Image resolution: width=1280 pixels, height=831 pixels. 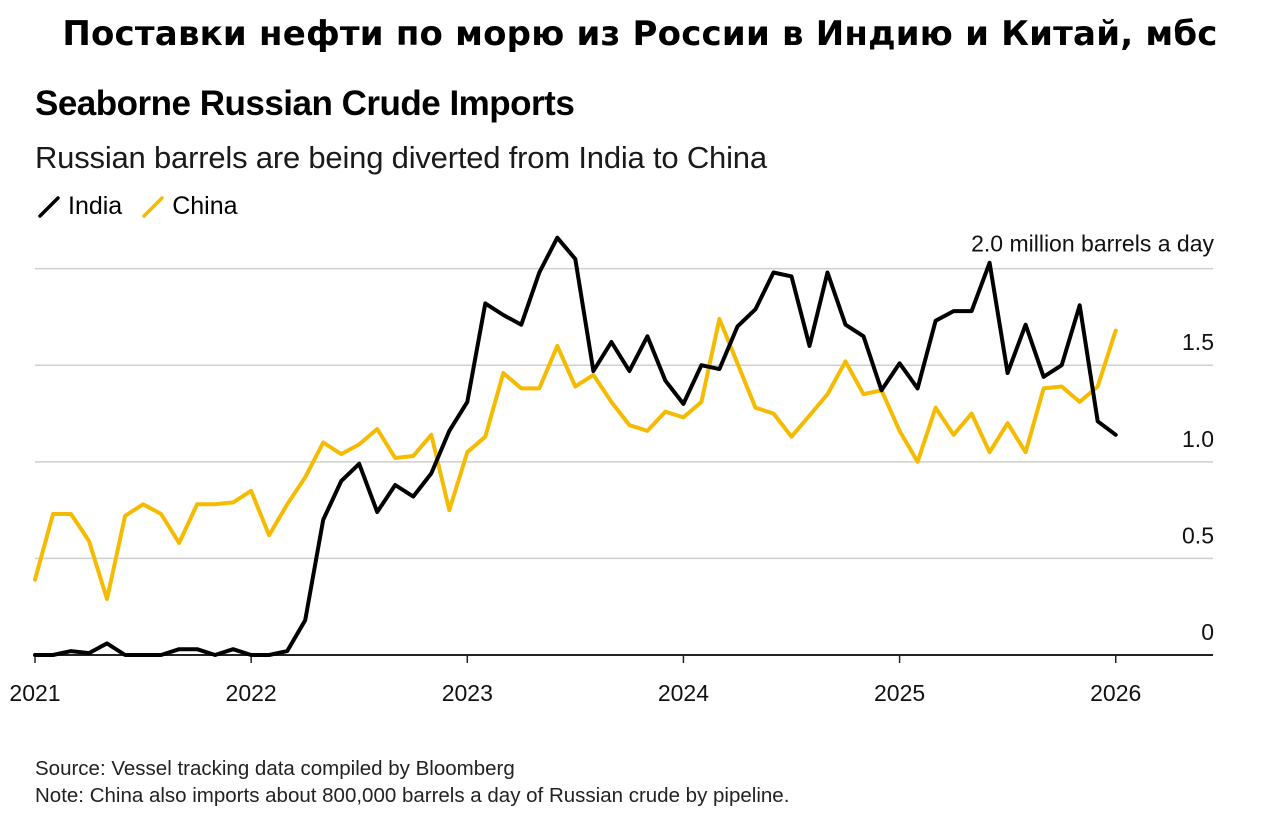 I want to click on legend-label-china: China, so click(x=205, y=206).